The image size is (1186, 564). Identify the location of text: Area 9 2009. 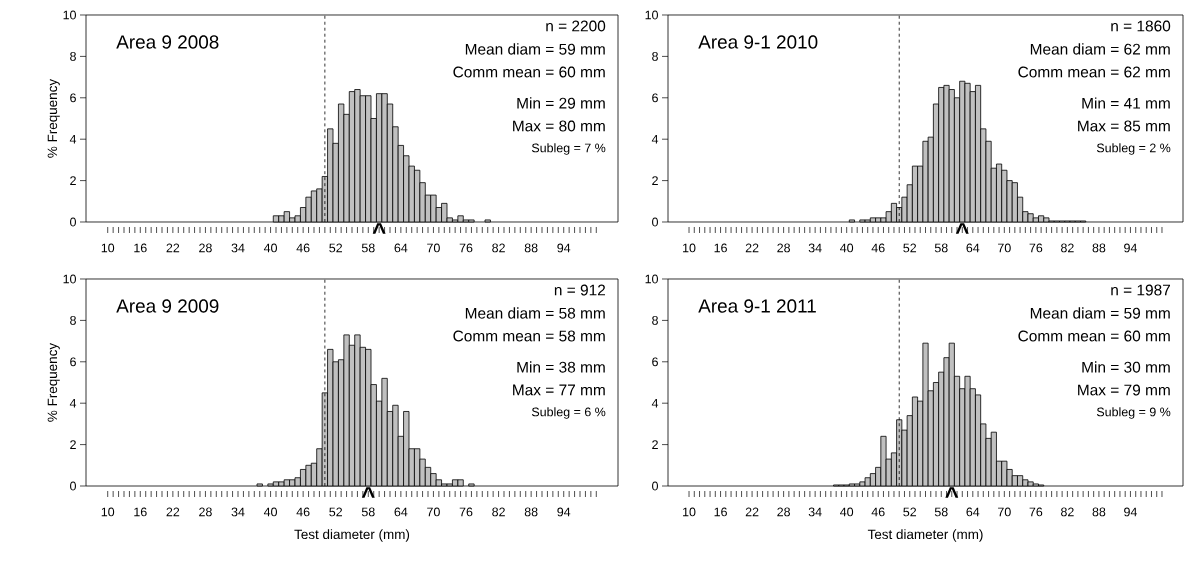
(167, 306).